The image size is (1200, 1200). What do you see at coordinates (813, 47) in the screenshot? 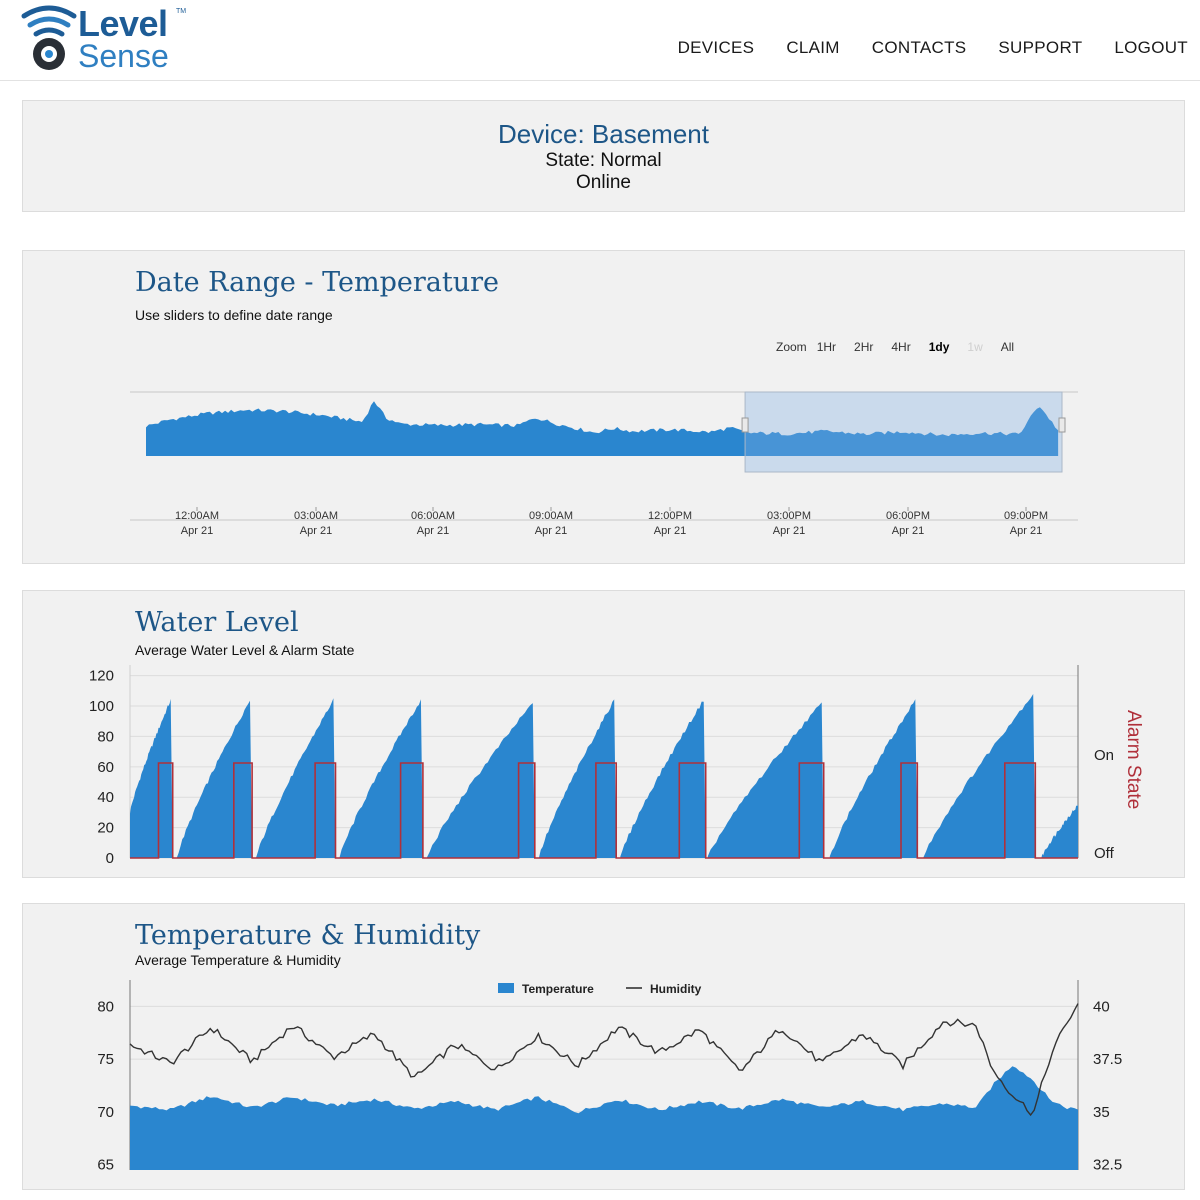
I see `nav-claim: CLAIM` at bounding box center [813, 47].